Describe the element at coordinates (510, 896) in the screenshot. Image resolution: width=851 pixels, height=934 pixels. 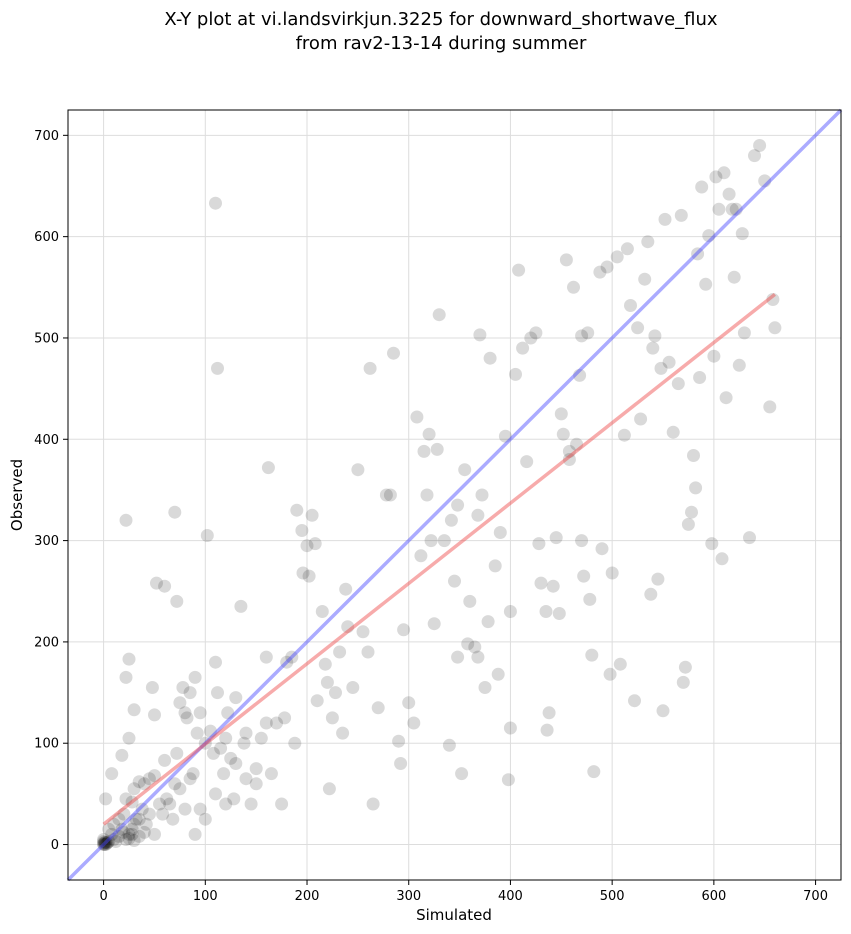
I see `x-tick-label: 400` at that location.